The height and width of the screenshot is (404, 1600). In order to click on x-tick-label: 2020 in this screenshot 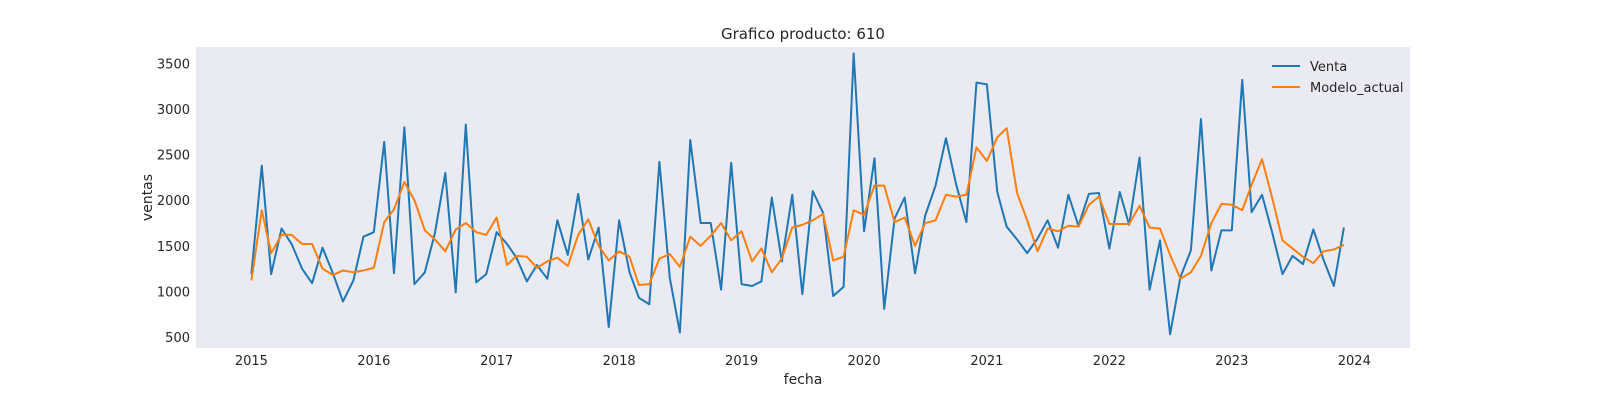, I will do `click(864, 361)`.